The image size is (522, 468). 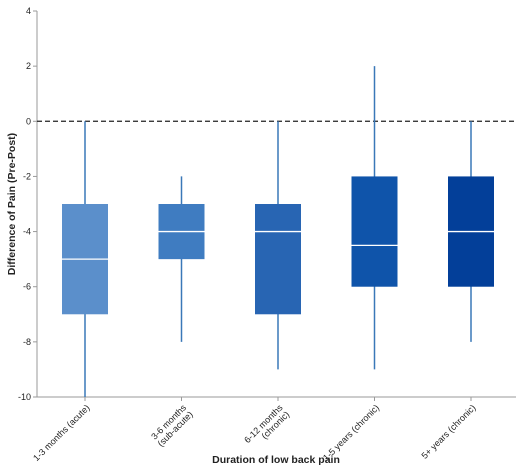 What do you see at coordinates (27, 342) in the screenshot?
I see `y-tick-label: -8` at bounding box center [27, 342].